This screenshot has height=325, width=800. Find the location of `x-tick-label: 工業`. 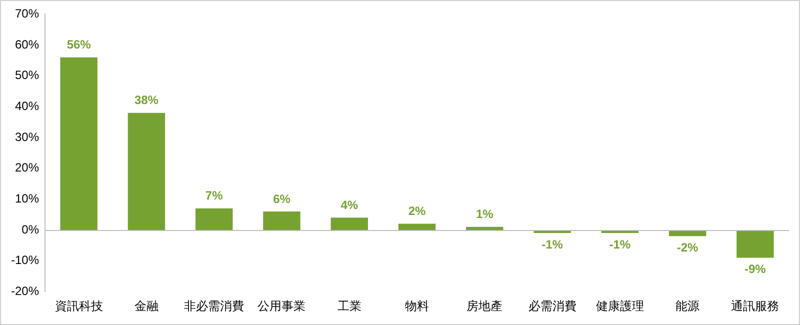

x-tick-label: 工業 is located at coordinates (349, 305).